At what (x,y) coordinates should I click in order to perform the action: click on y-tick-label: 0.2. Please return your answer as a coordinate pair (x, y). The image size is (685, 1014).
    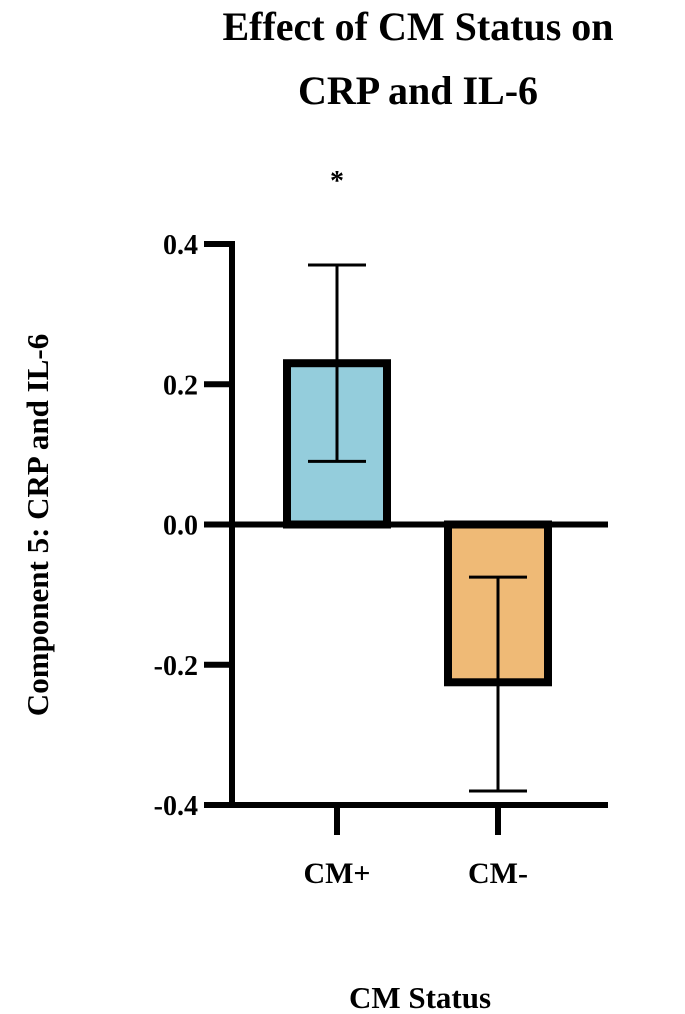
    Looking at the image, I should click on (180, 385).